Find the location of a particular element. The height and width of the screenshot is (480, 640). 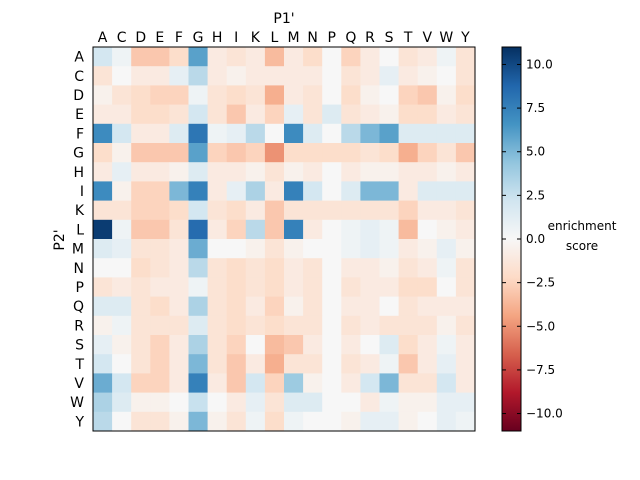

x-tick-label: N is located at coordinates (312, 38).